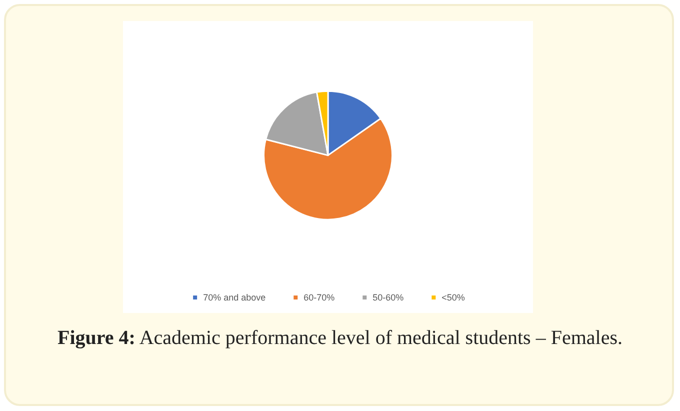 The image size is (680, 411). What do you see at coordinates (340, 338) in the screenshot?
I see `text: Figure 4: Academic performance level of medical students – Females.` at bounding box center [340, 338].